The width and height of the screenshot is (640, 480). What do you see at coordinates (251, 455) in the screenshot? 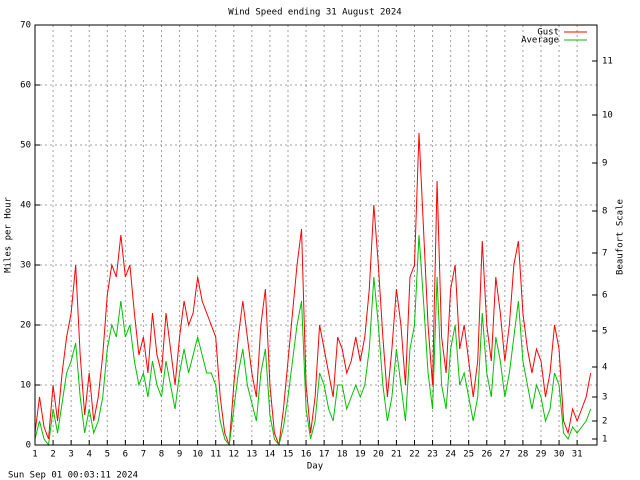
I see `x-tick-label: 13` at bounding box center [251, 455].